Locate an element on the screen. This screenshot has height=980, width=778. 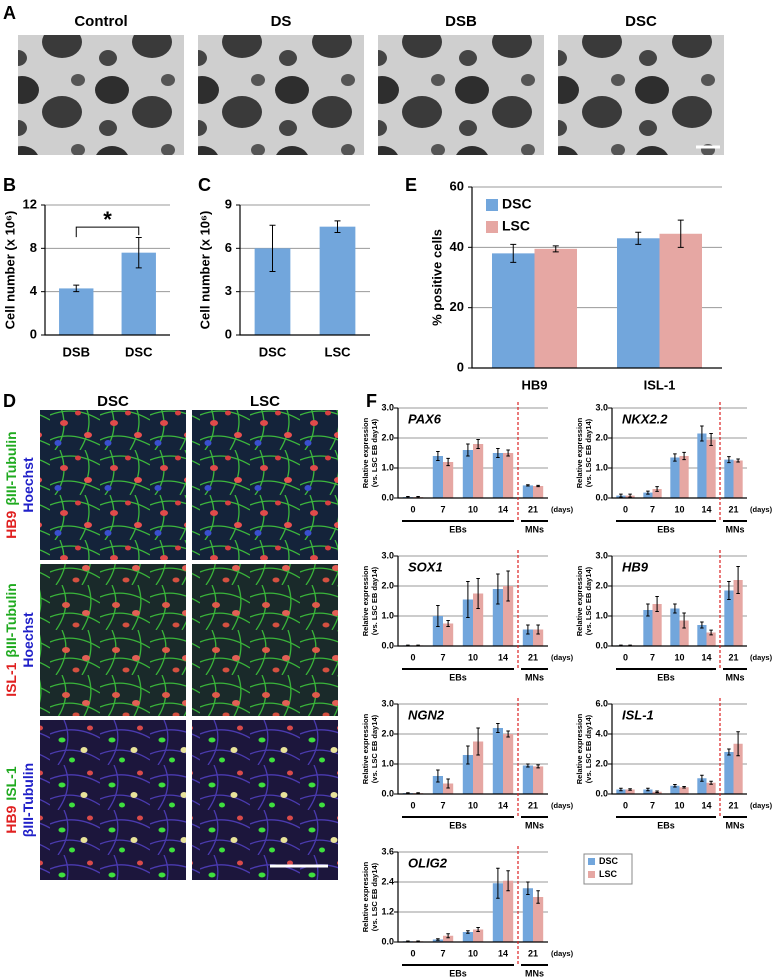
group-label: MNs is located at coordinates (734, 677).